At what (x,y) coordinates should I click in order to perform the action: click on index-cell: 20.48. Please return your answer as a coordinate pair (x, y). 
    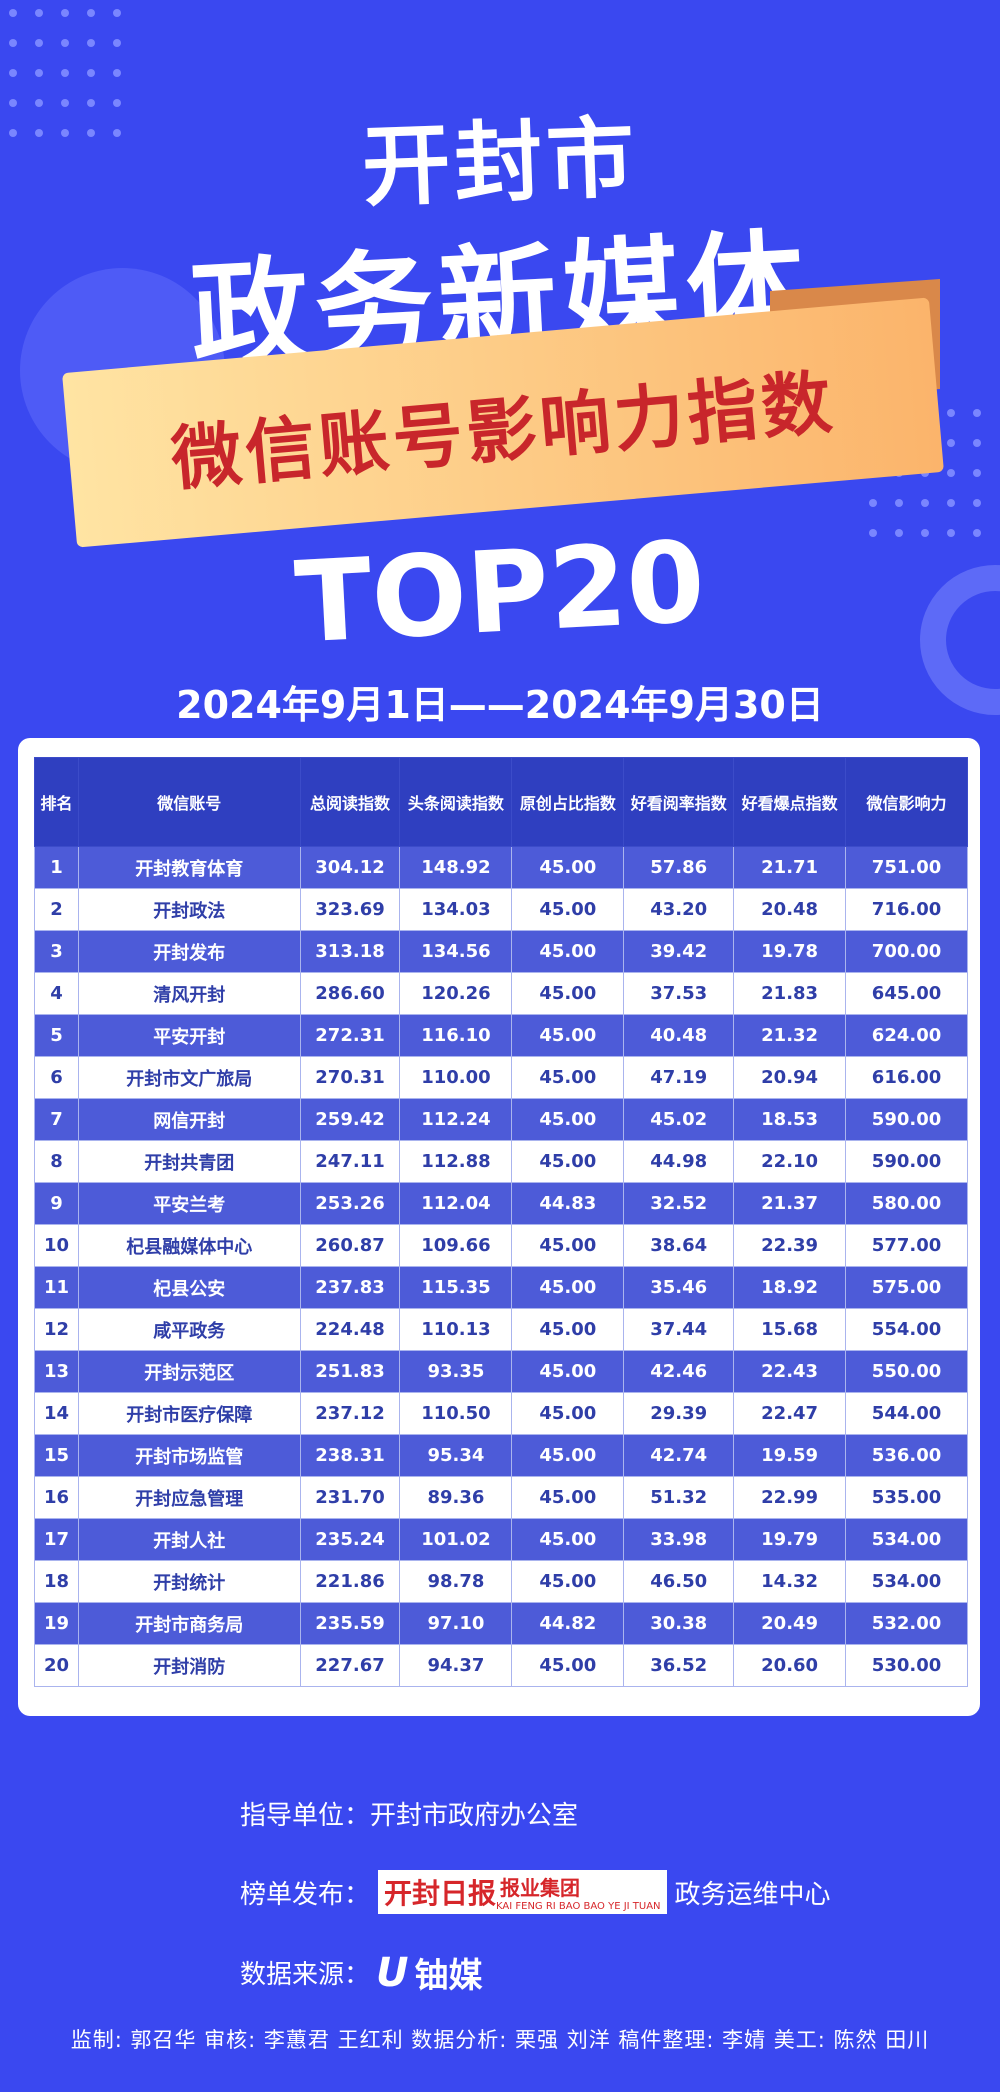
    Looking at the image, I should click on (790, 909).